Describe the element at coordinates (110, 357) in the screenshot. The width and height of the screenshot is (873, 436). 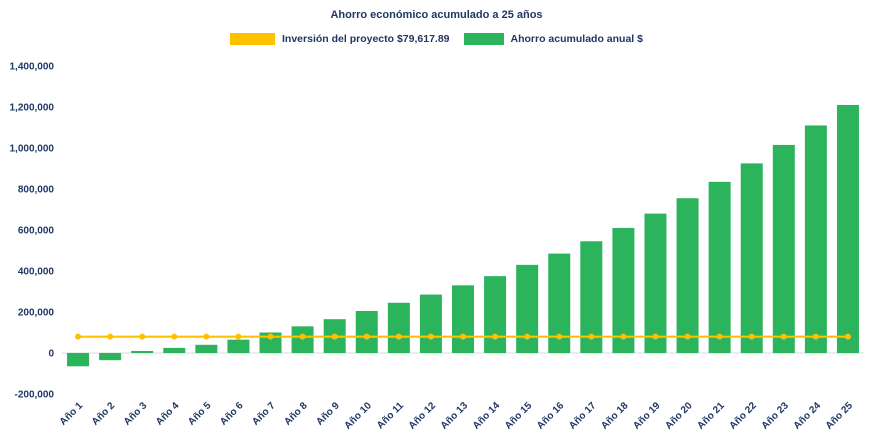
I see `bar-año-2` at that location.